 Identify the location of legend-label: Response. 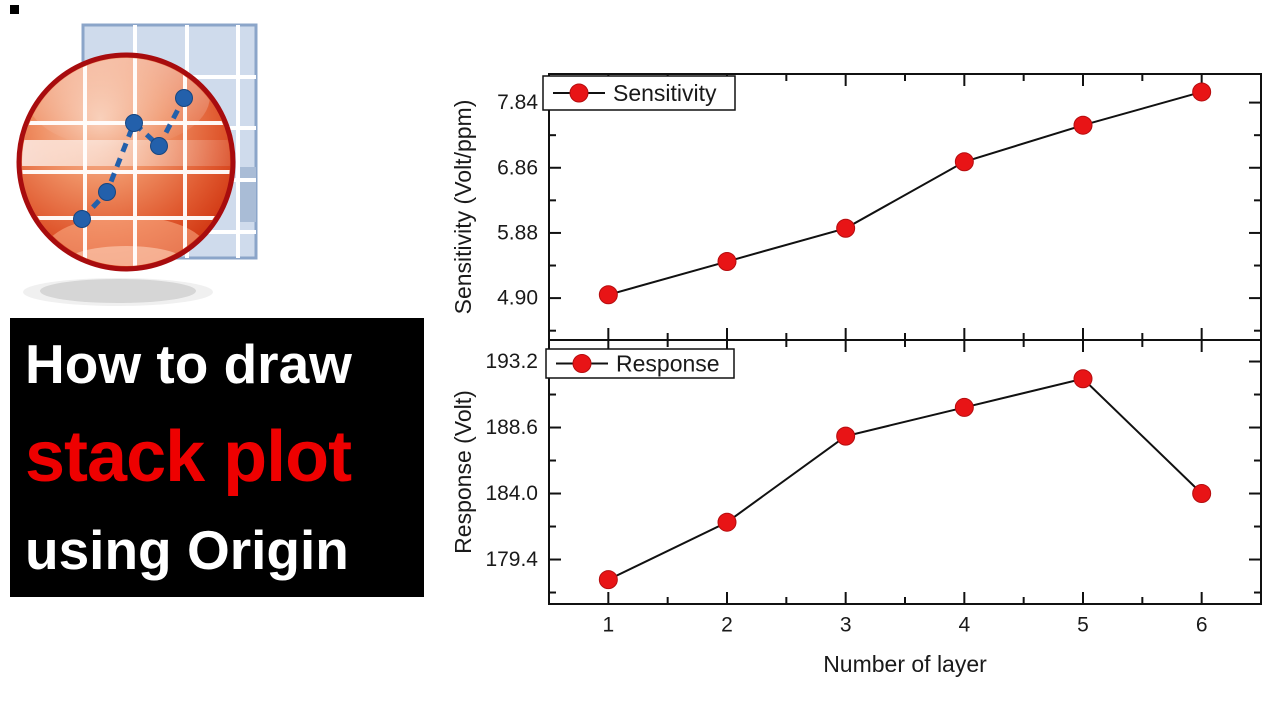
(668, 364).